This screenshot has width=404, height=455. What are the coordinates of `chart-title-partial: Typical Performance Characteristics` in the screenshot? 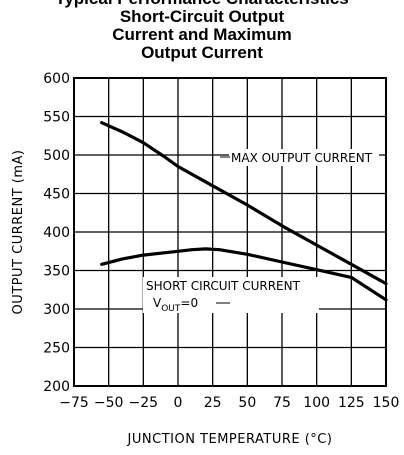 It's located at (202, 4).